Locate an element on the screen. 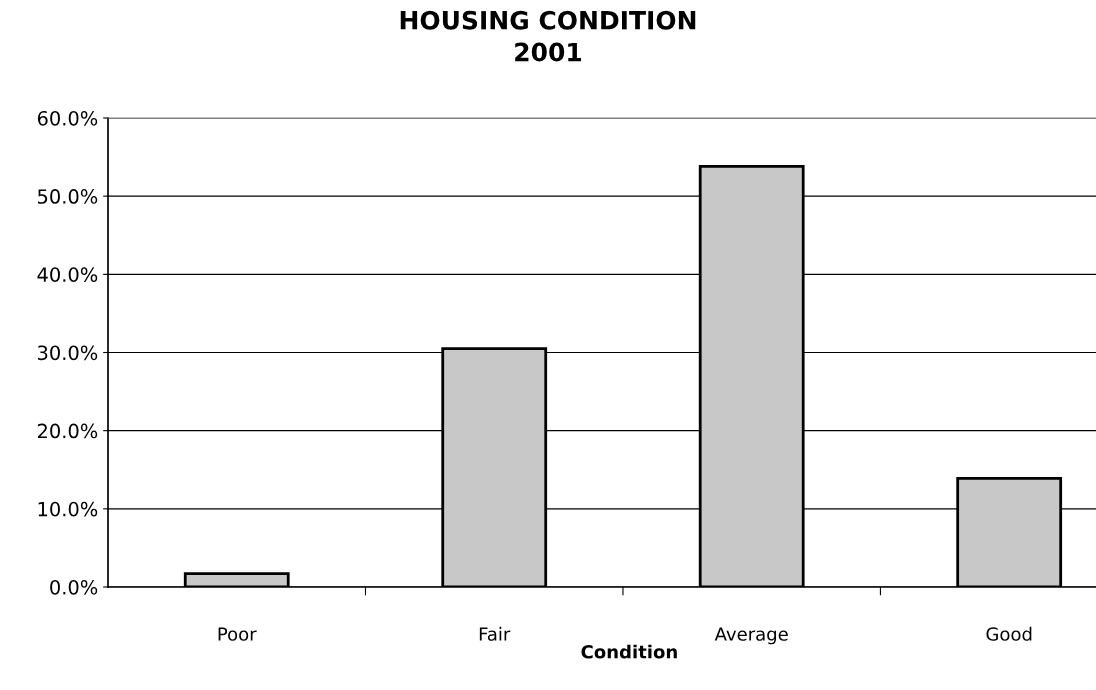  x-tick-label: Average is located at coordinates (751, 636).